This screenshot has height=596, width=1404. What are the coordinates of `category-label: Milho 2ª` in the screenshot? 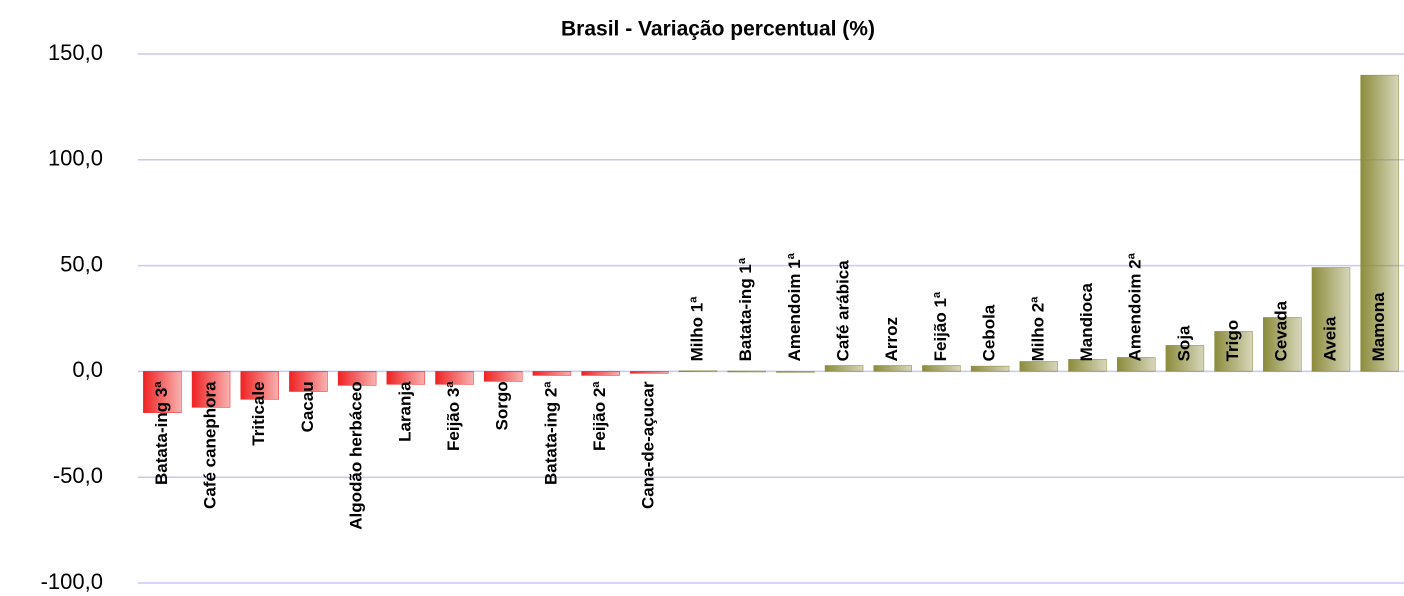 It's located at (1037, 329).